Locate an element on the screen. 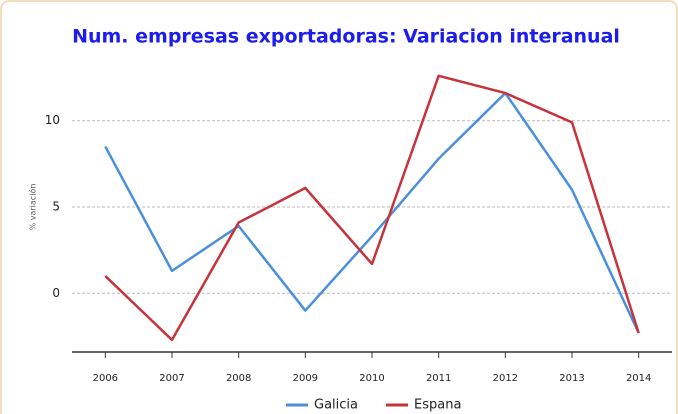  x-tick-label: 2009 is located at coordinates (305, 378).